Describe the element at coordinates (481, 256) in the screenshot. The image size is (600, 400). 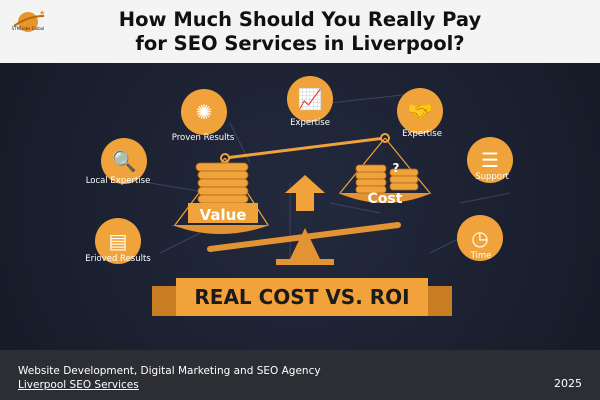
I see `node-label: Time` at that location.